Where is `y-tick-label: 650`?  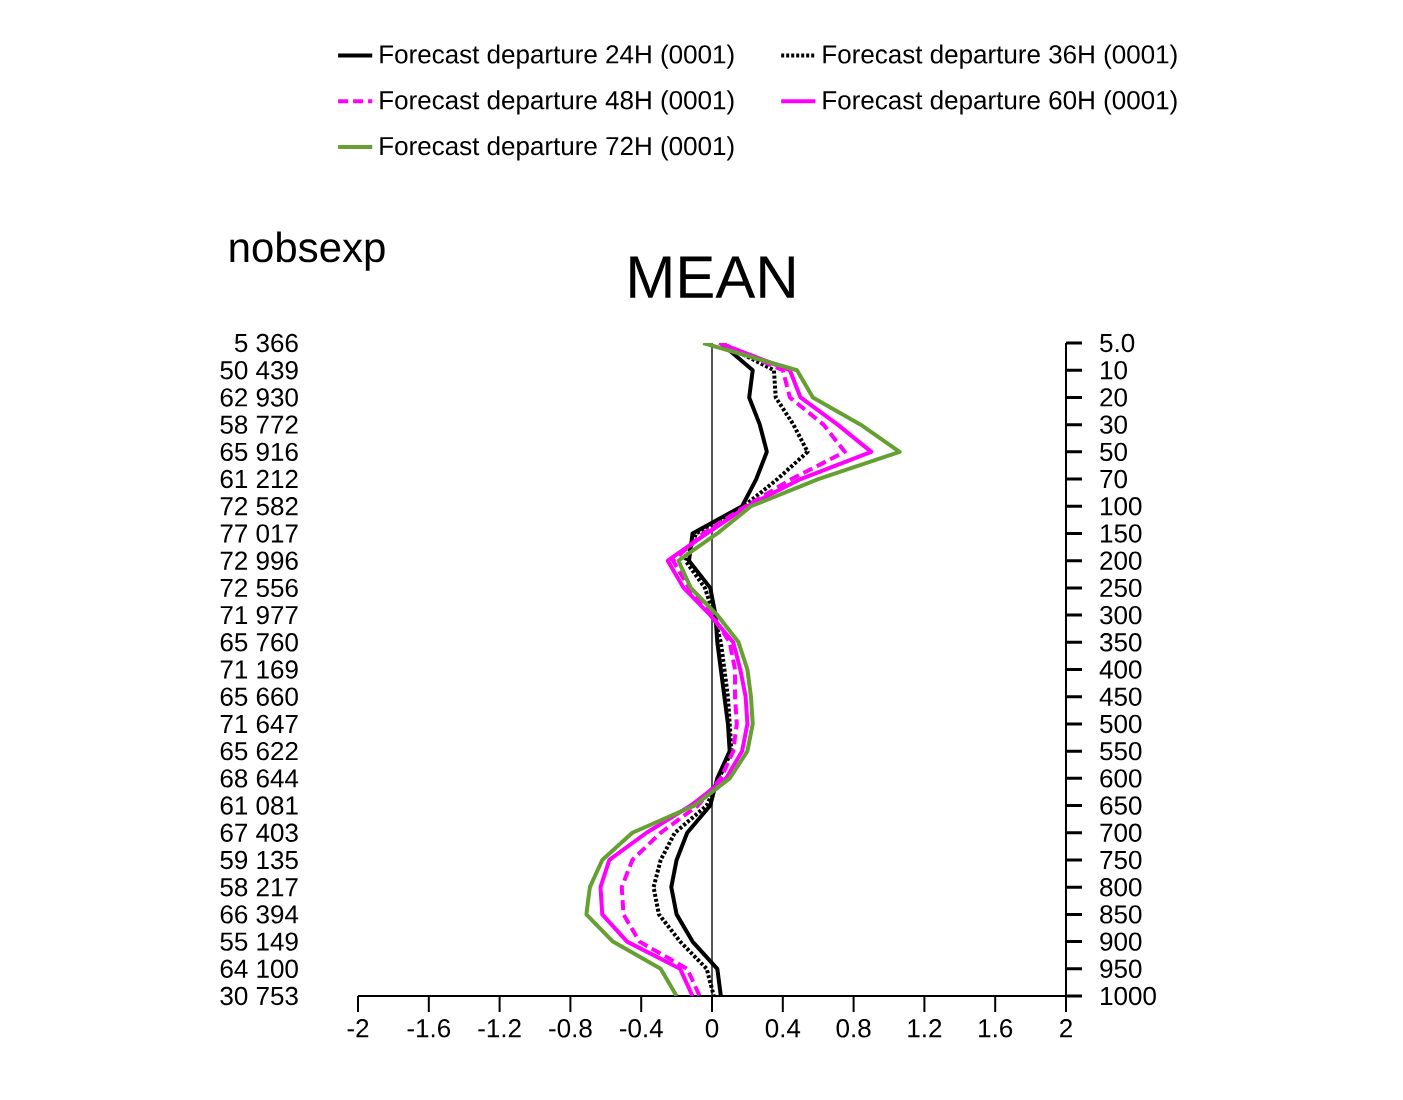
y-tick-label: 650 is located at coordinates (1121, 805).